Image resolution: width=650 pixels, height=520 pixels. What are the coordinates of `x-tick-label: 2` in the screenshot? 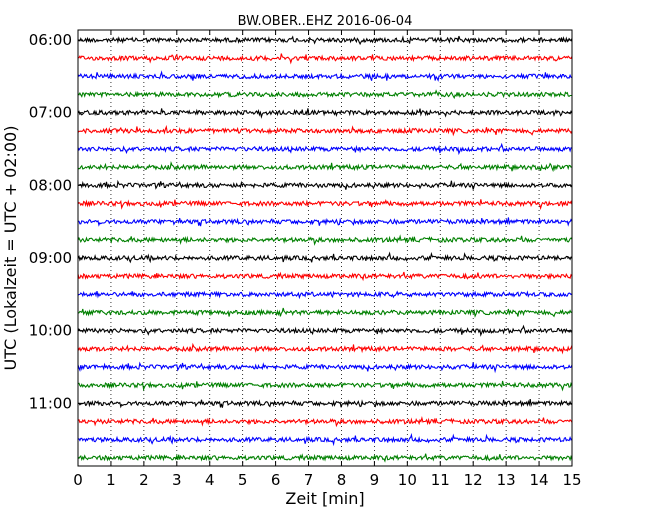 It's located at (144, 480).